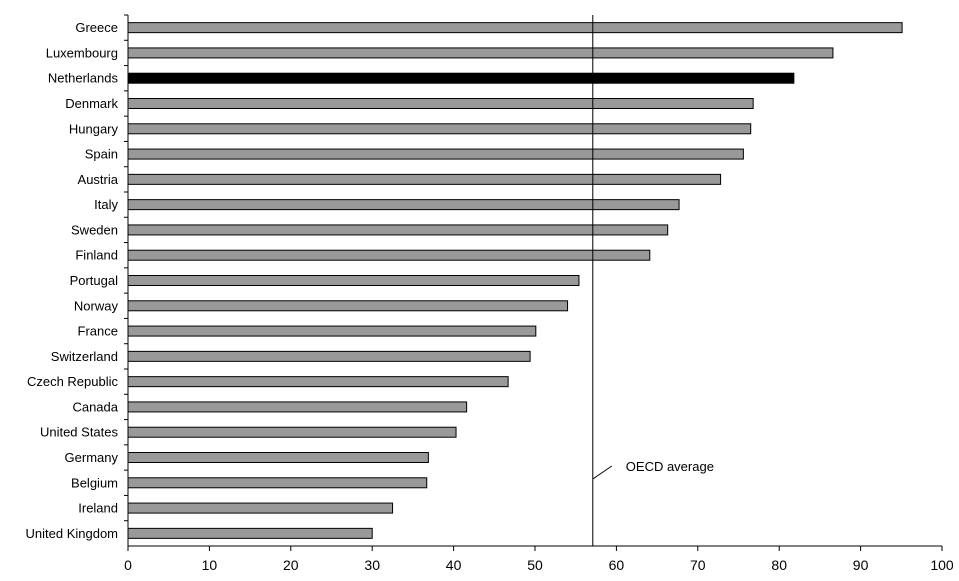 Image resolution: width=959 pixels, height=581 pixels. What do you see at coordinates (98, 508) in the screenshot?
I see `category-label: Ireland` at bounding box center [98, 508].